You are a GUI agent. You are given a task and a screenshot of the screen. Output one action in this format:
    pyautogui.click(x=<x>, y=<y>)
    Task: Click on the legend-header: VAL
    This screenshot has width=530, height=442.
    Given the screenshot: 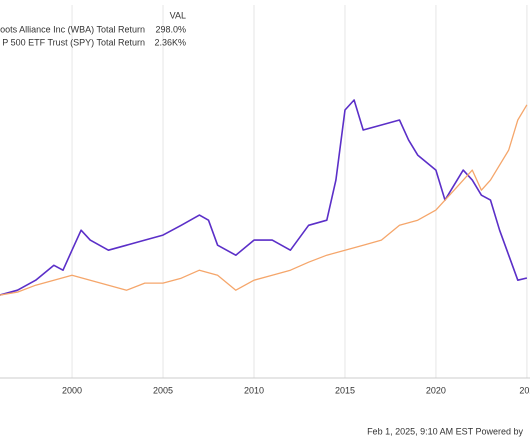 What is the action you would take?
    pyautogui.click(x=178, y=15)
    